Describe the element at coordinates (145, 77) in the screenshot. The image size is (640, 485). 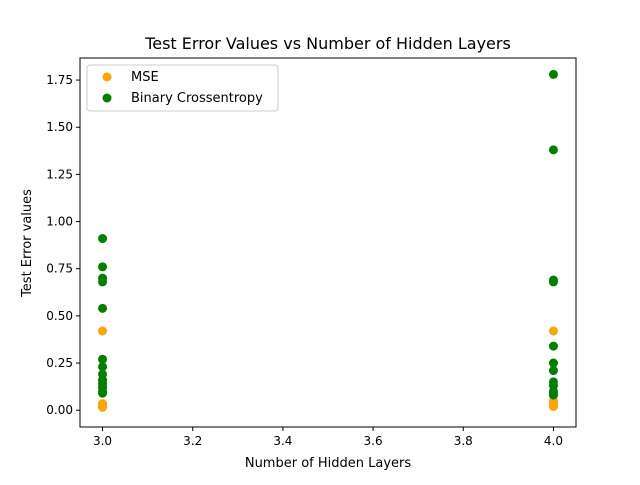
I see `legend-label-mse: MSE` at that location.